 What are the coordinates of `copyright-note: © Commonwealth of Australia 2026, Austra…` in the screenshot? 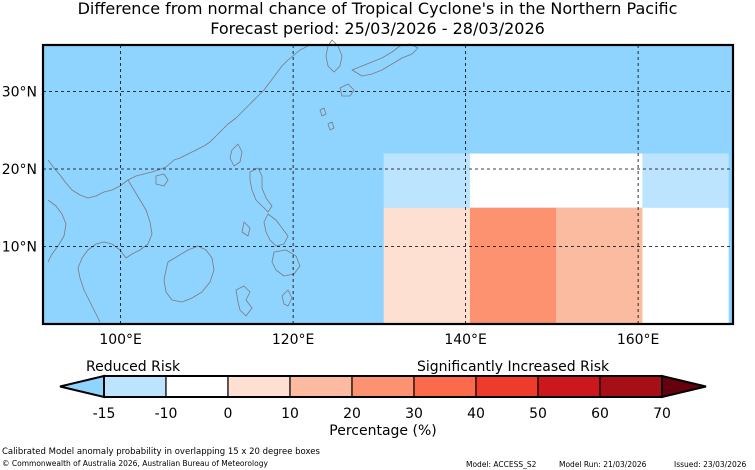 It's located at (135, 463).